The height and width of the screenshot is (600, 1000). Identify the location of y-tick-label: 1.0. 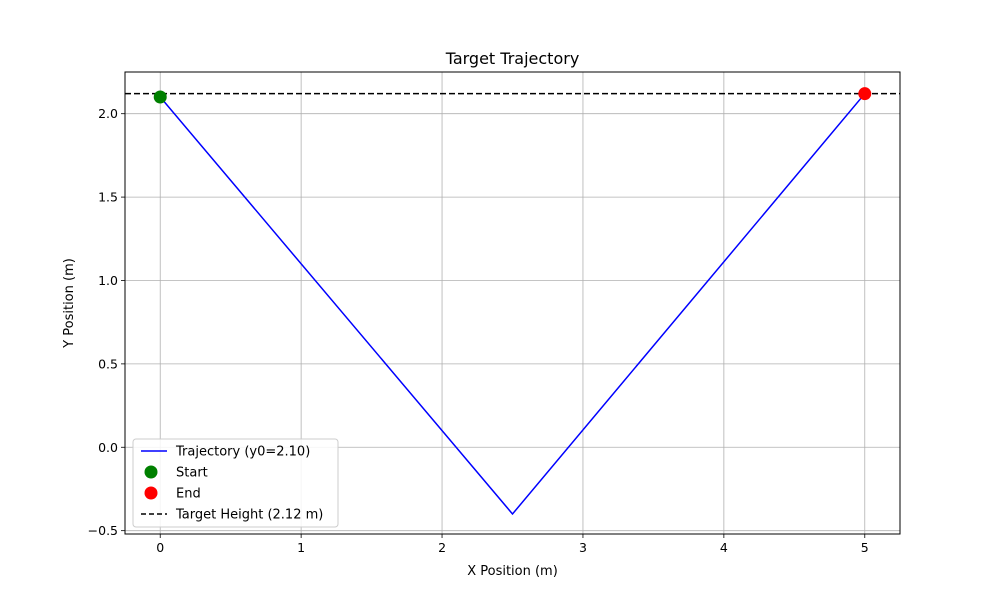
(108, 280).